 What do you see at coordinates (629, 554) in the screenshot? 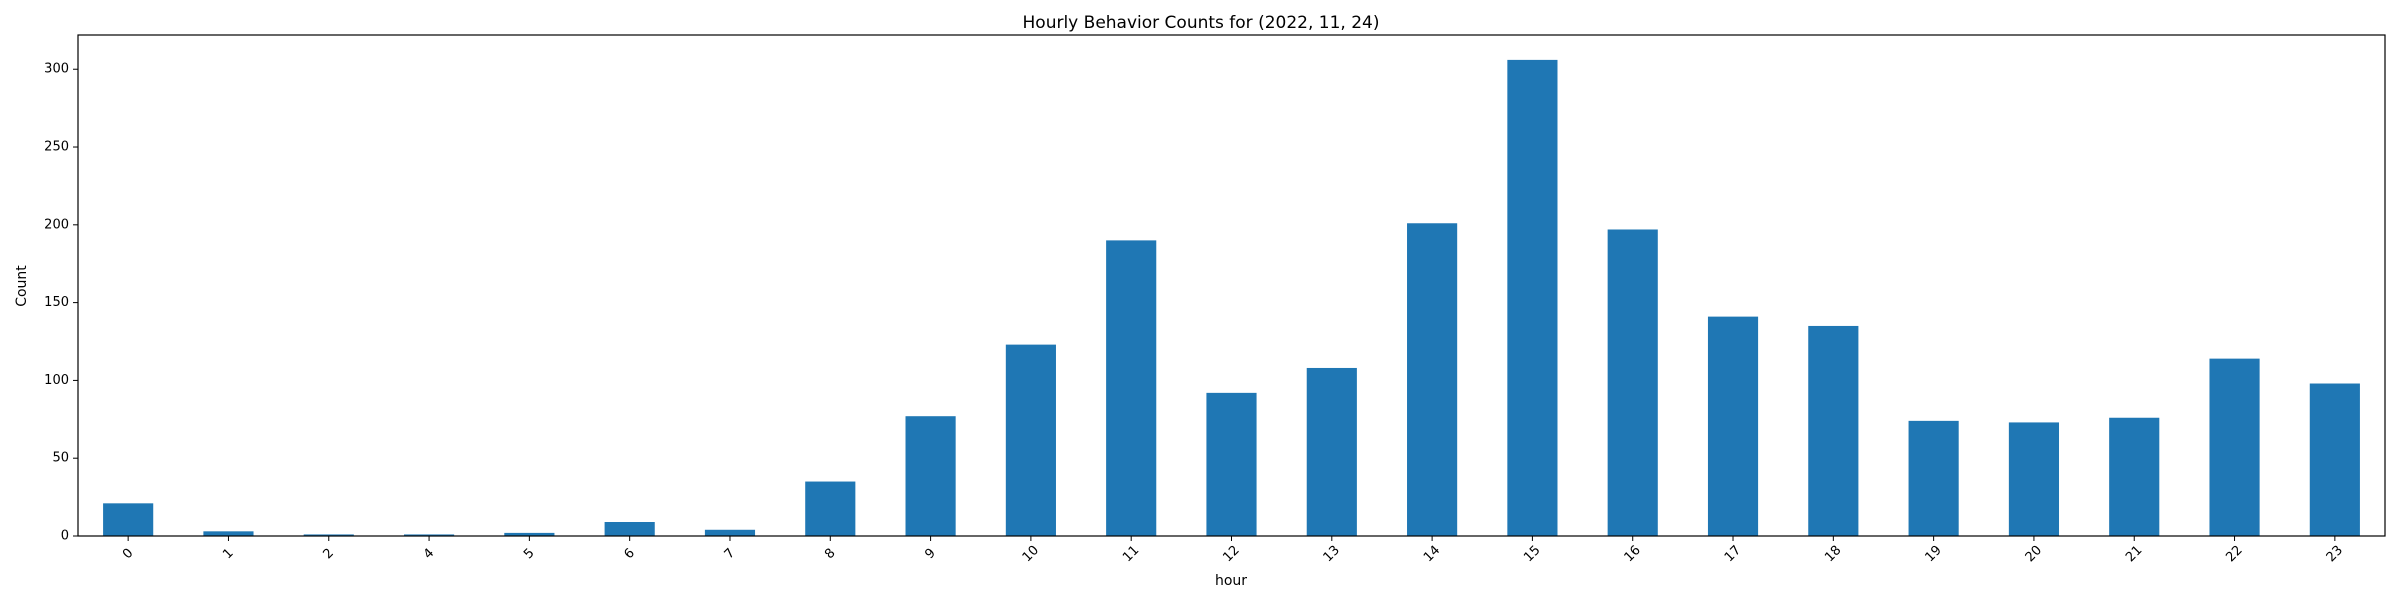
I see `x-tick-label: 6` at bounding box center [629, 554].